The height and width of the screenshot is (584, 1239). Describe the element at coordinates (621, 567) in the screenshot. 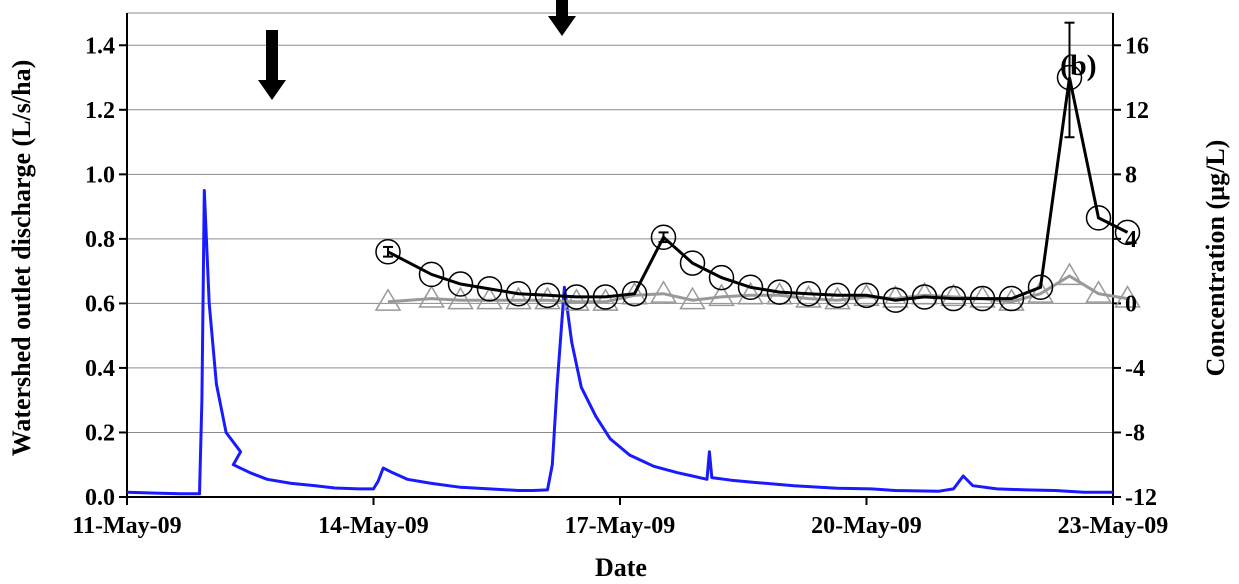

I see `x-axis-title: Date` at that location.